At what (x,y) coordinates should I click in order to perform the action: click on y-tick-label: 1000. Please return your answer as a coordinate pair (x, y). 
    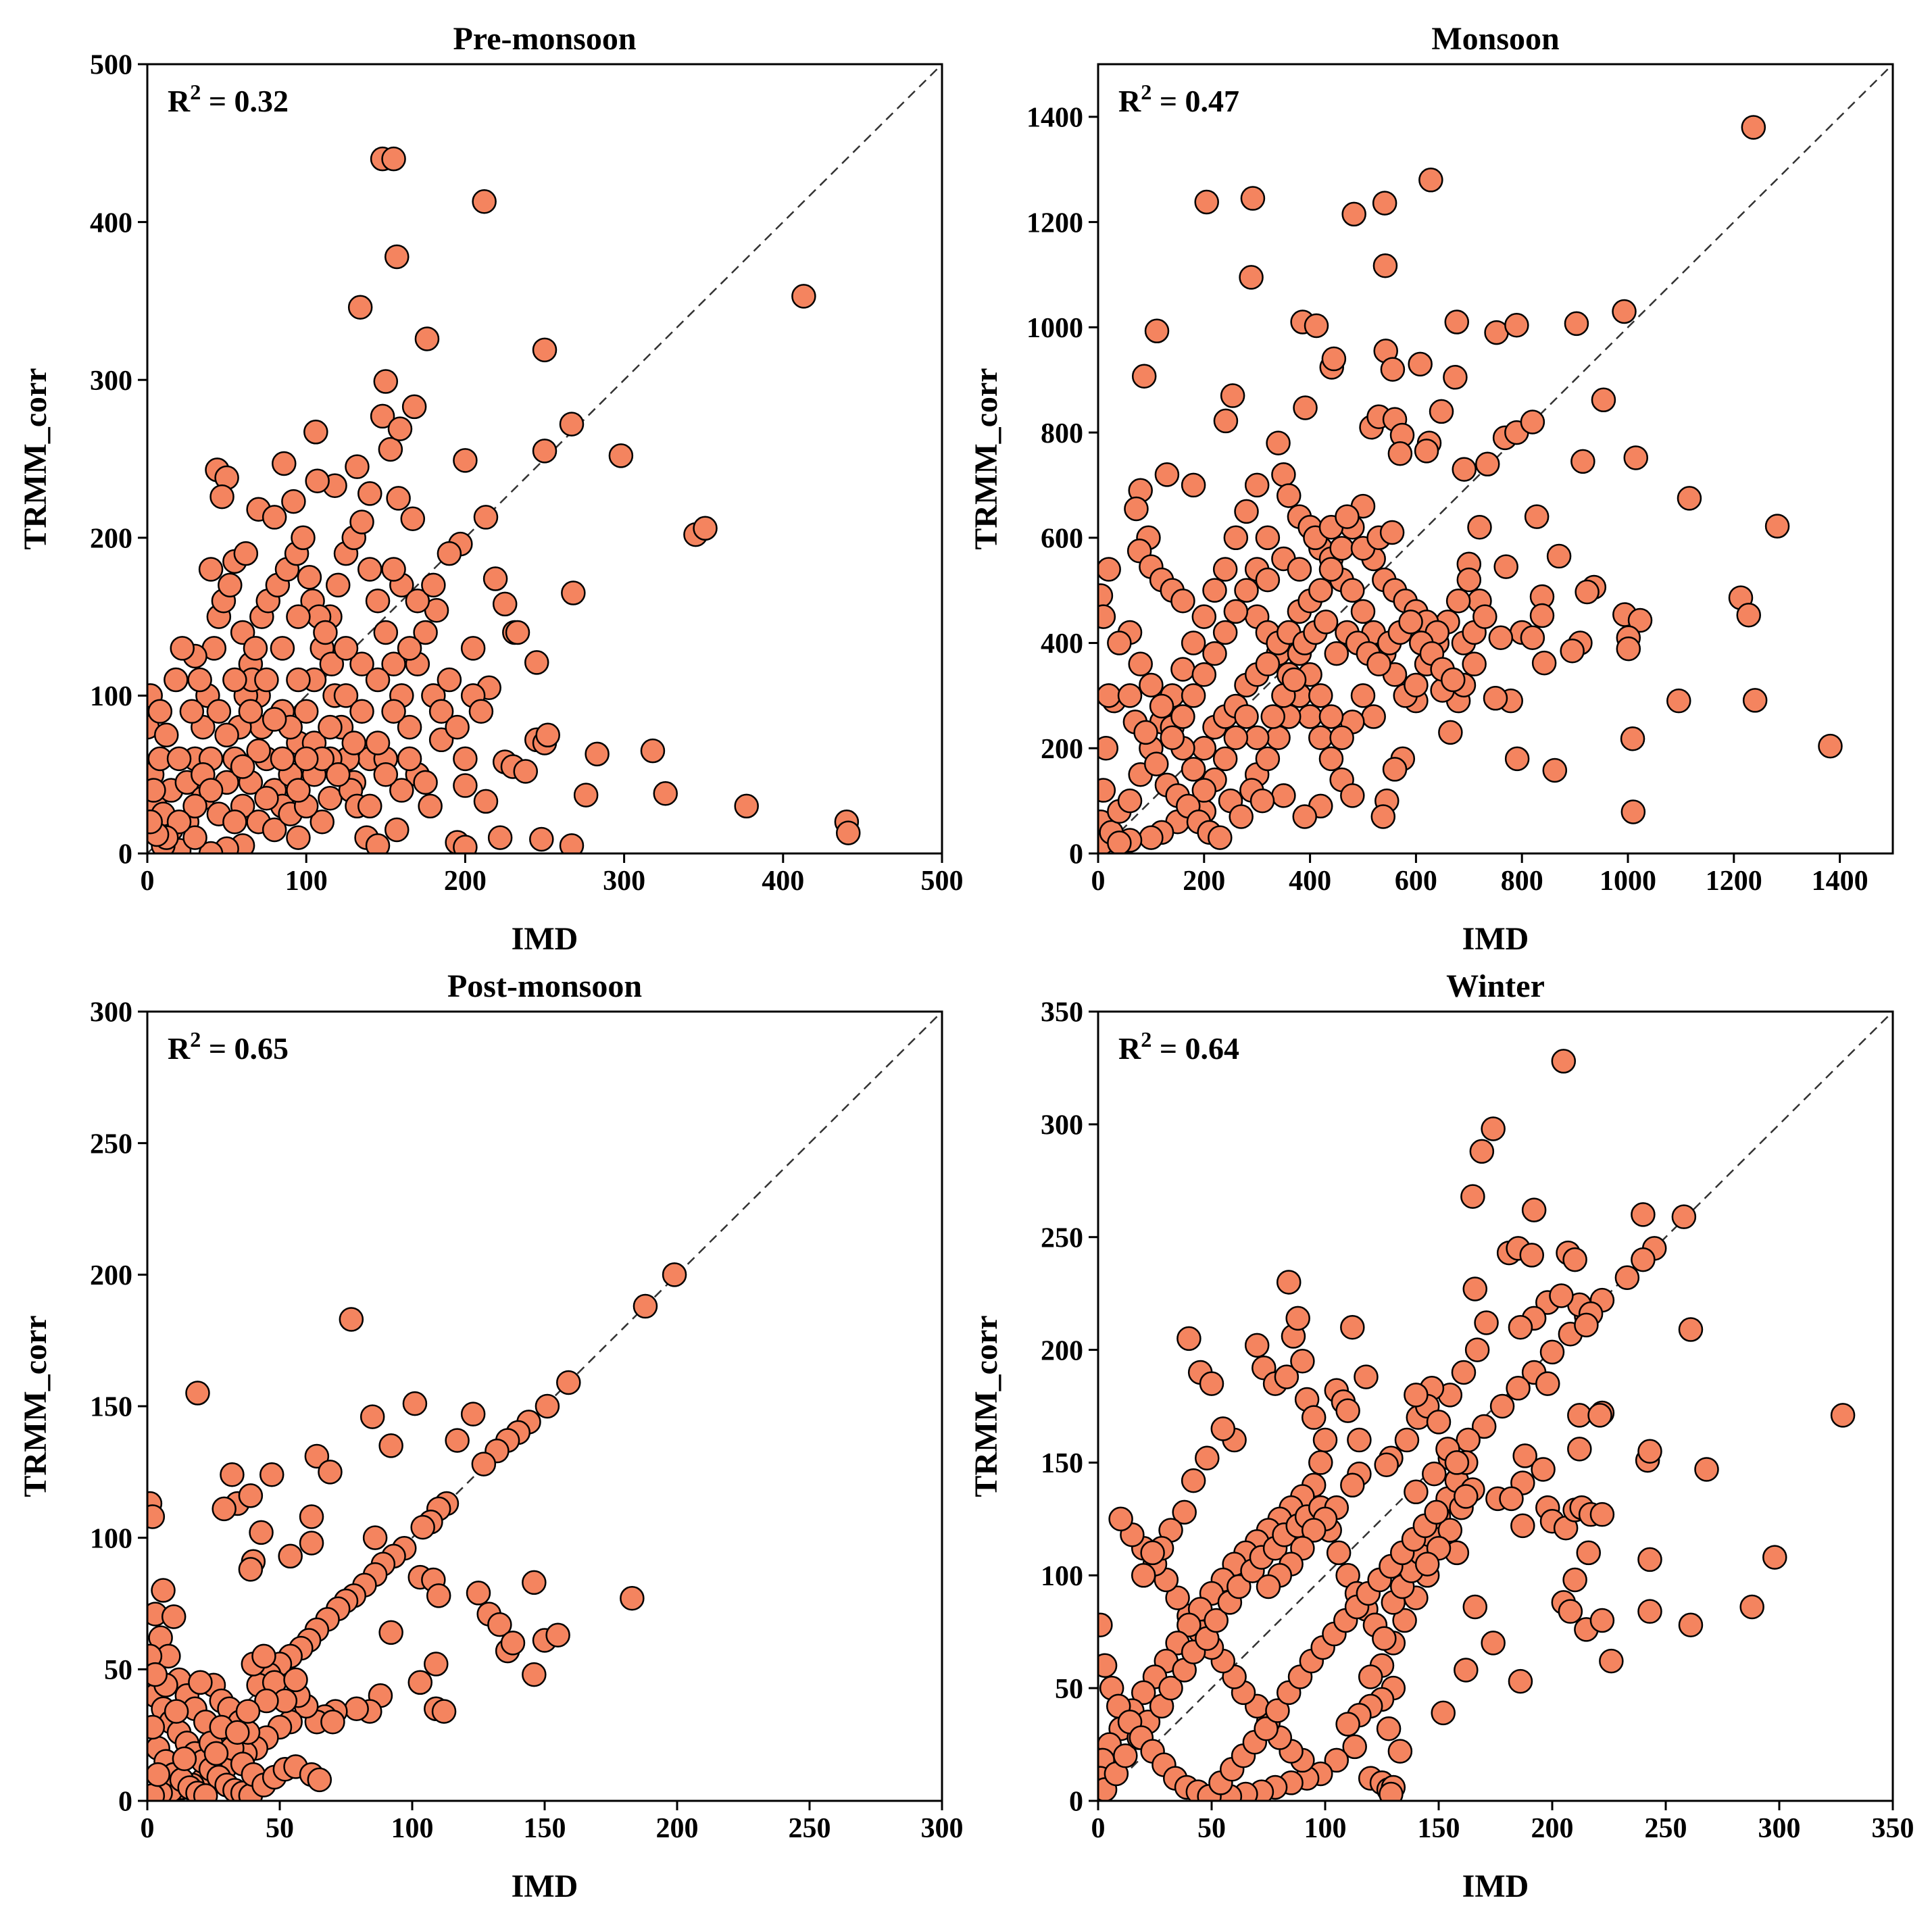
    Looking at the image, I should click on (1055, 329).